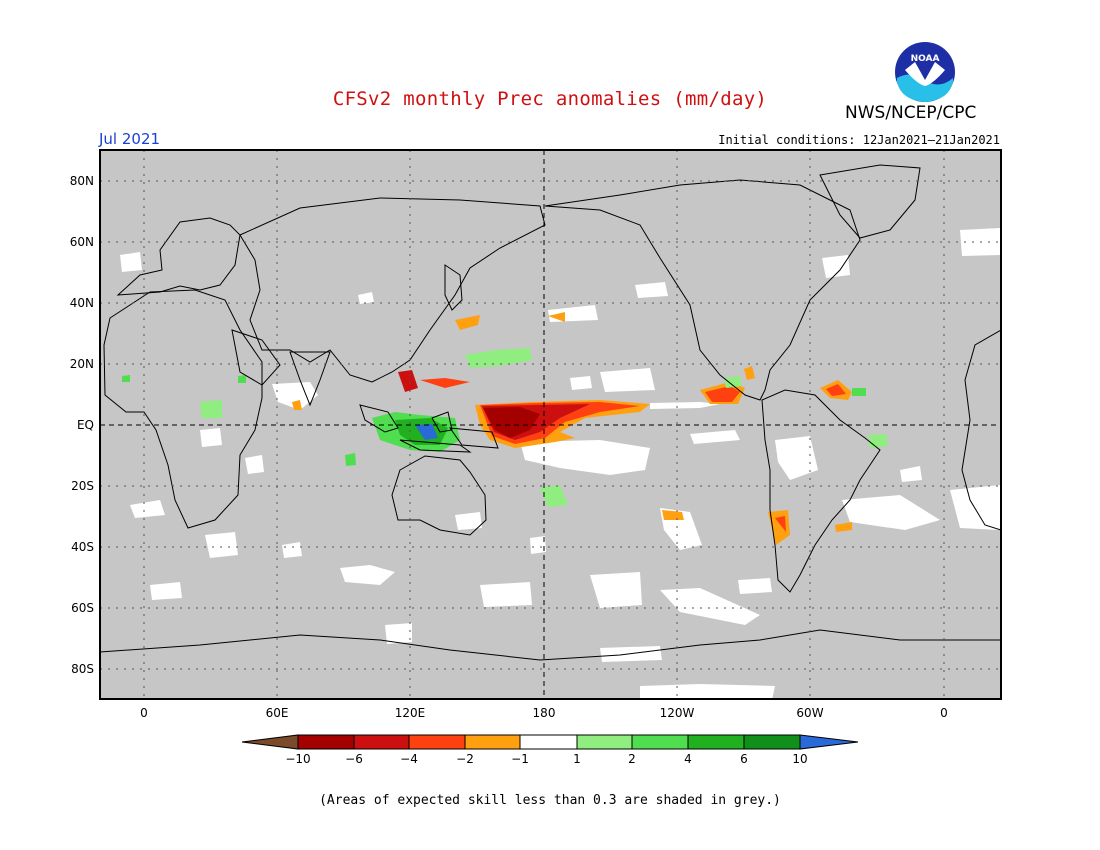  I want to click on lat-labels: 80N 60N 40N 20N EQ 20S 40S 60S 80S, so click(82, 425).